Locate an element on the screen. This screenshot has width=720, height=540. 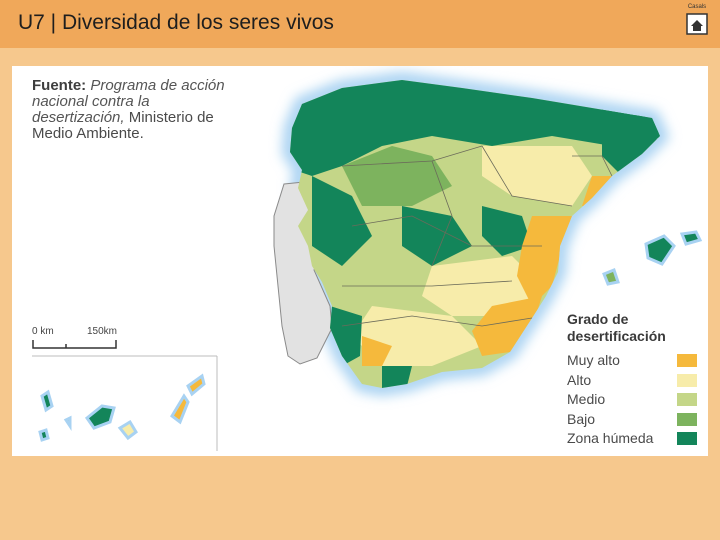
high-zone-center is located at coordinates (482, 286).